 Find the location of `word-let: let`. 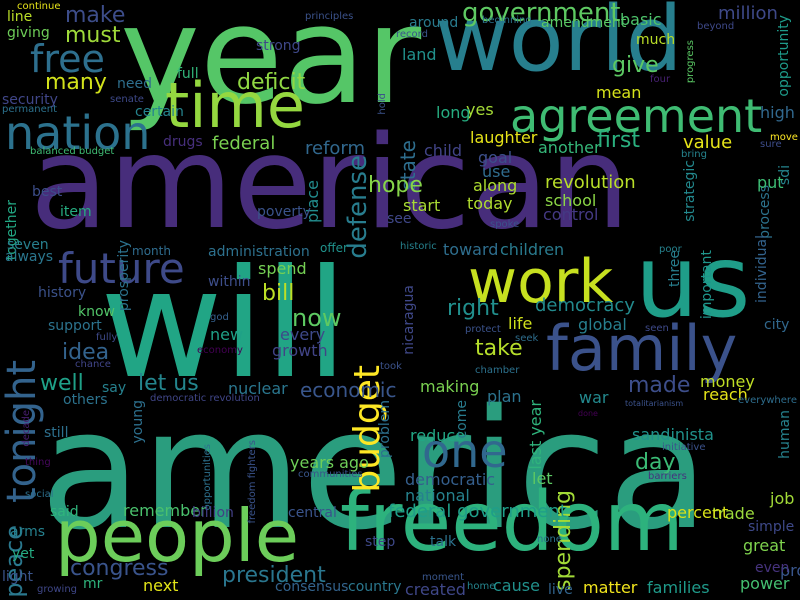

word-let: let is located at coordinates (542, 478).